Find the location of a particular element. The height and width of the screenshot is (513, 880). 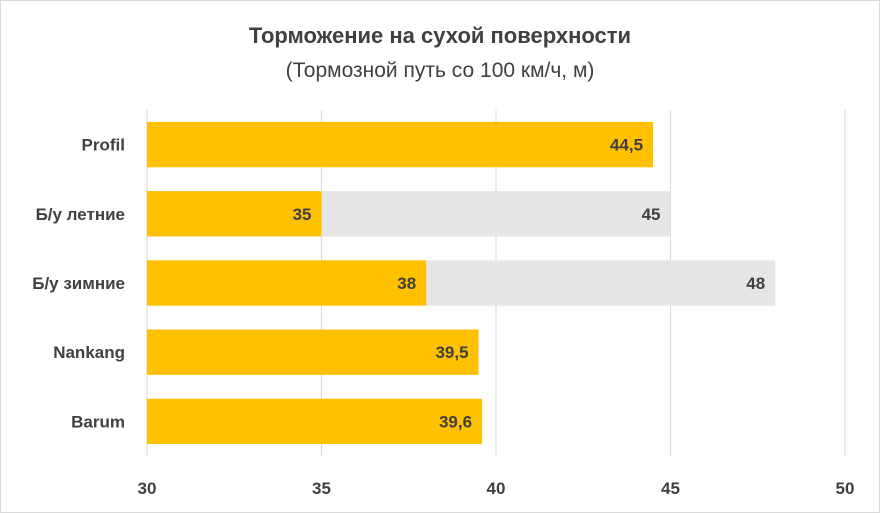

bar-б-у-летние-series-1 is located at coordinates (234, 214).